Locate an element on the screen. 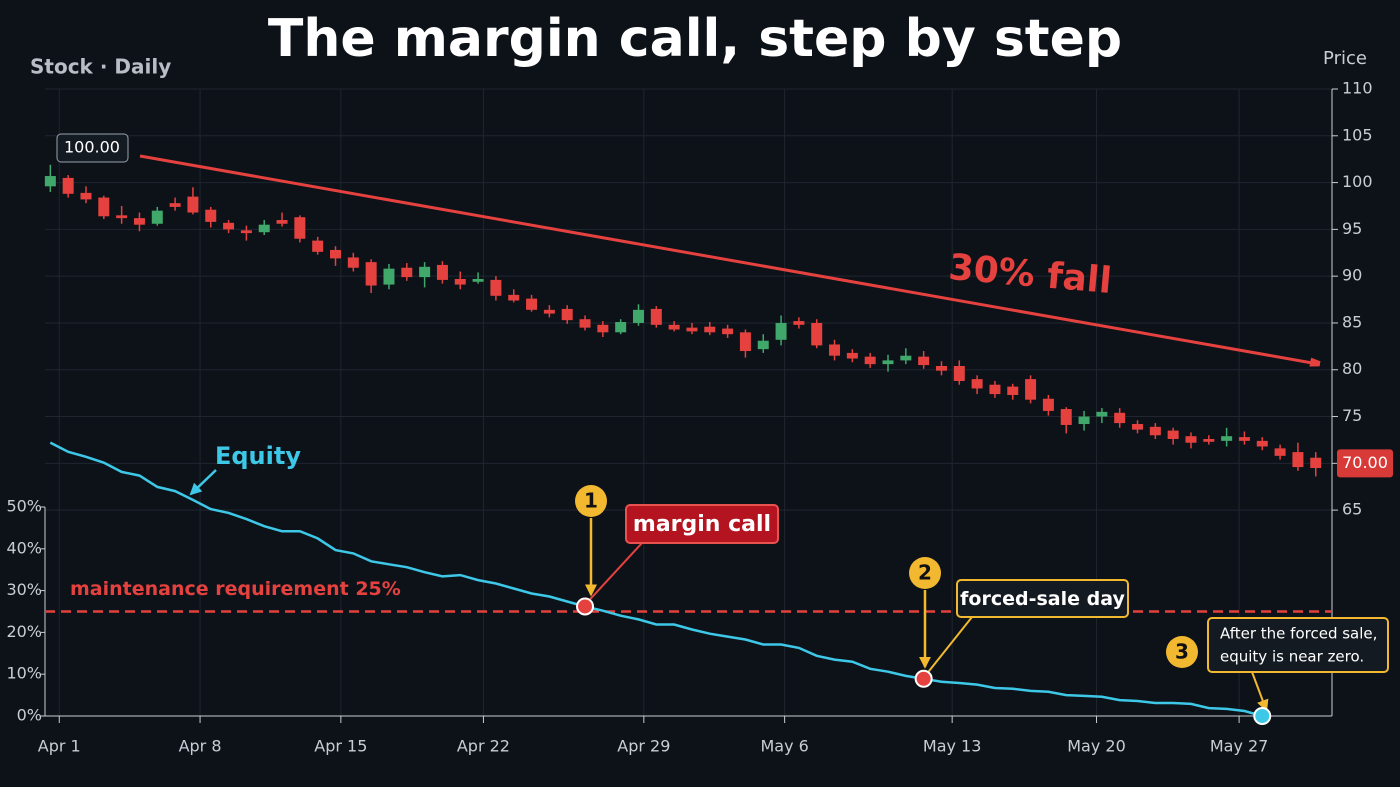 This screenshot has width=1400, height=787. x-tick-label: May 13 is located at coordinates (952, 746).